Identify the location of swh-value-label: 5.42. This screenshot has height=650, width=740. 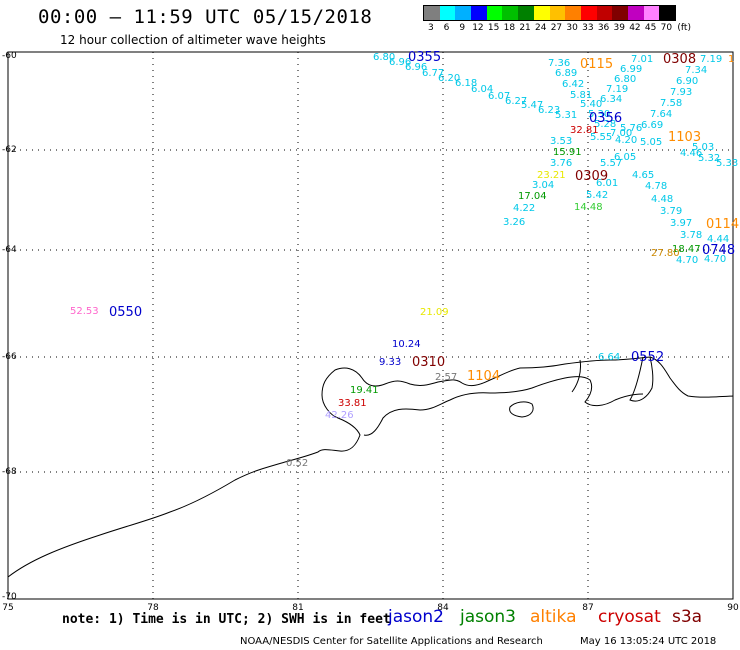
(597, 195).